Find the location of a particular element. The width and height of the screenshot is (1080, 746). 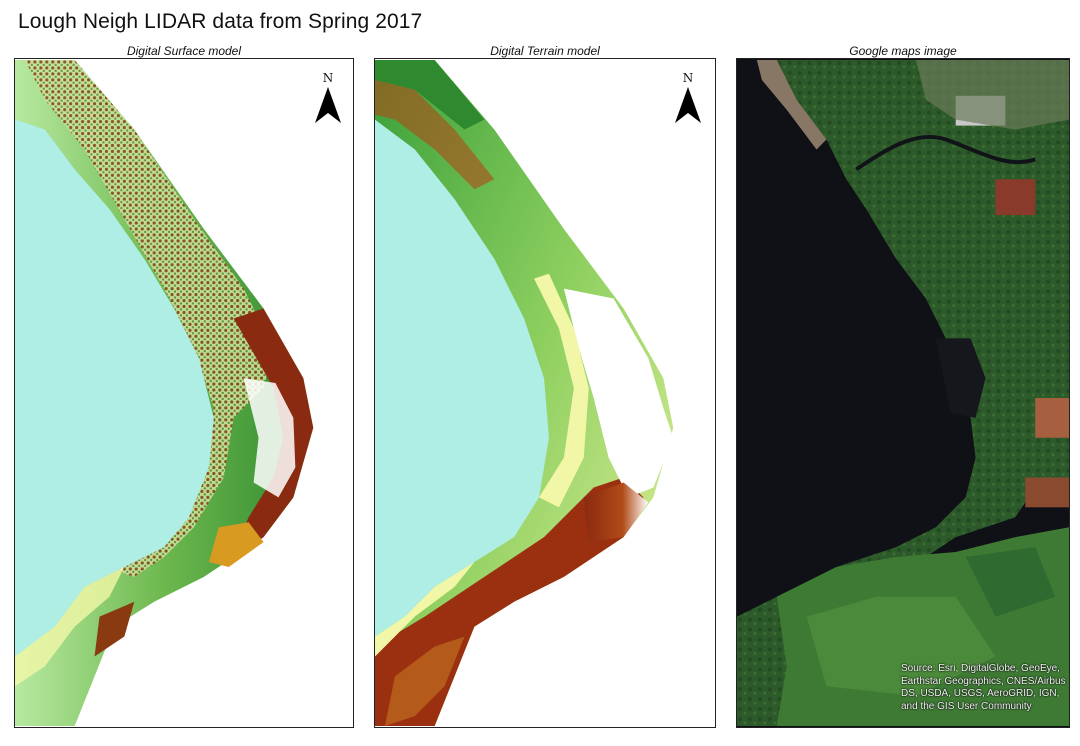

panel-title-dtm: Digital Terrain model is located at coordinates (545, 51).